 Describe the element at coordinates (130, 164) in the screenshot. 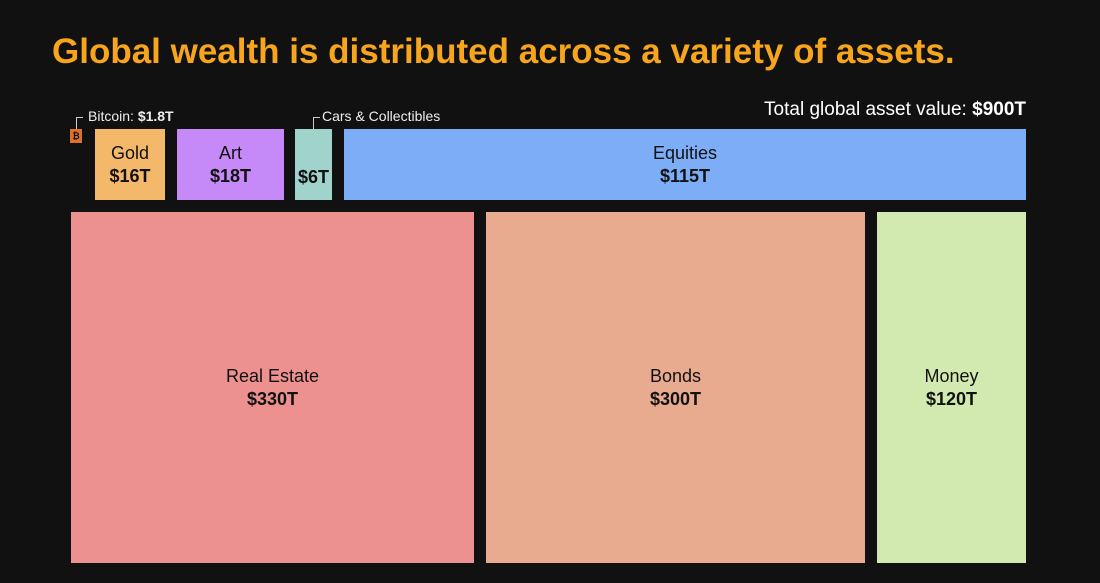

I see `tile-gold: Gold $16T` at that location.